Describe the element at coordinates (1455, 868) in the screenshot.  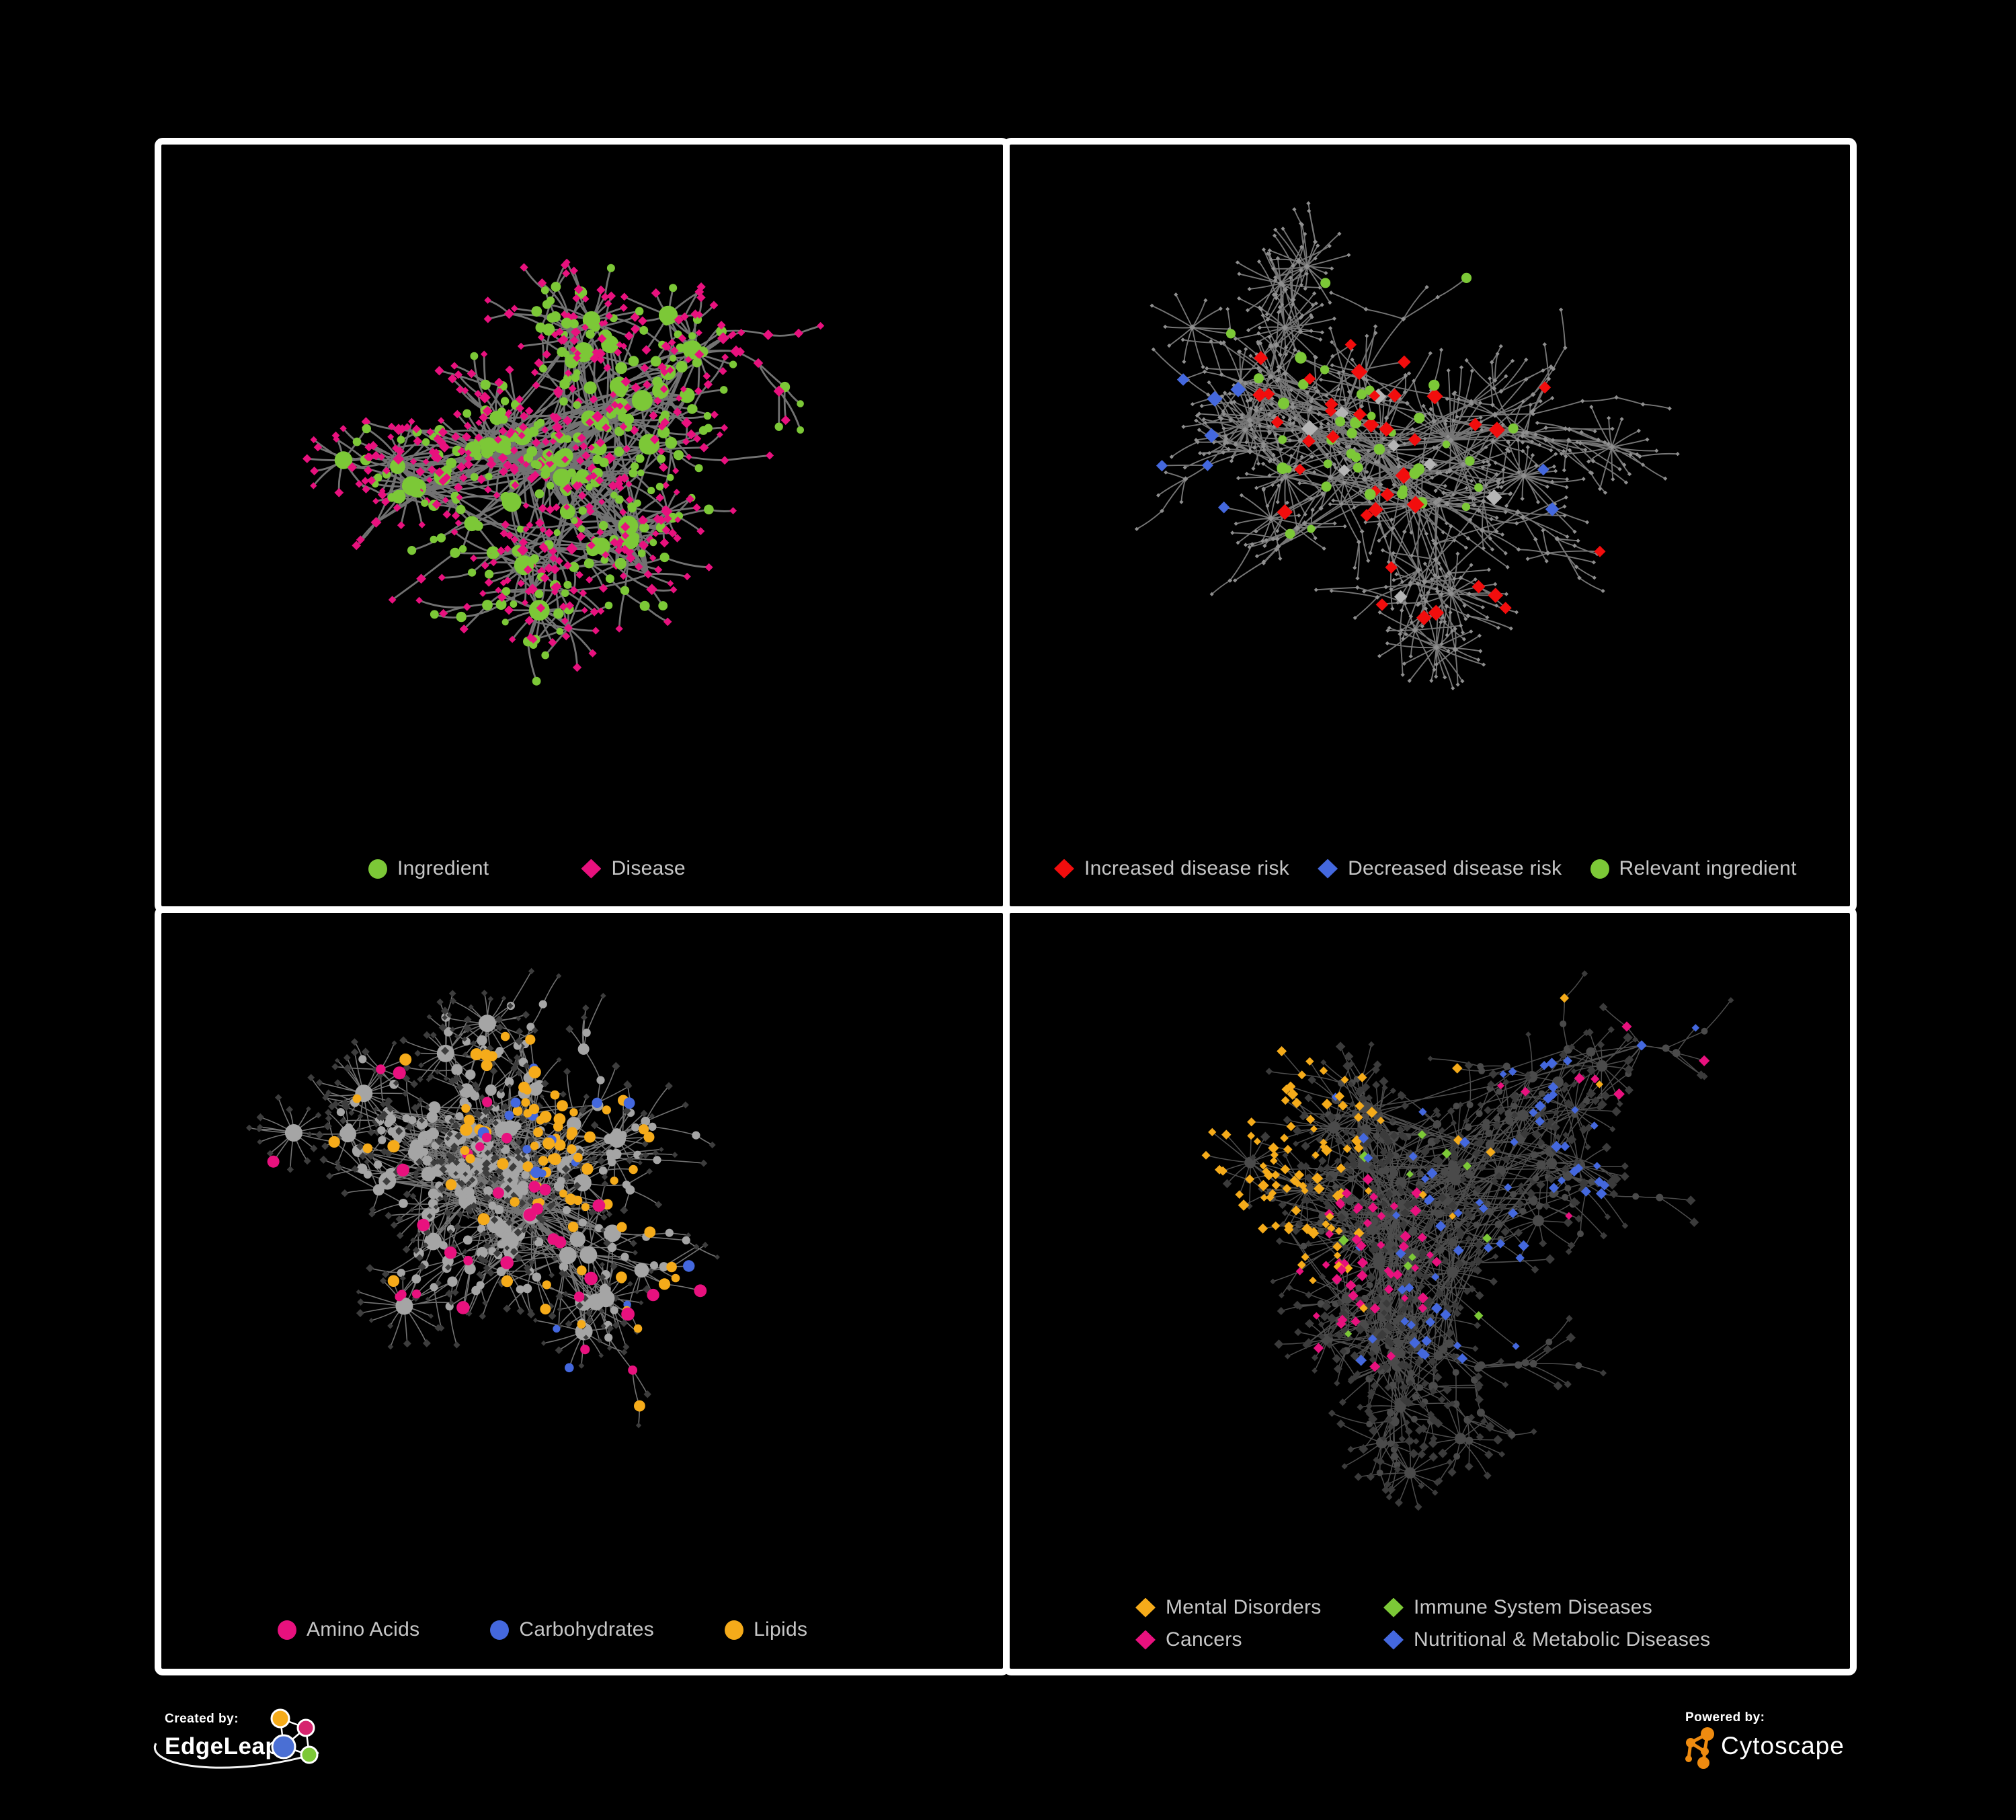
I see `legend-label: Decreased disease risk` at that location.